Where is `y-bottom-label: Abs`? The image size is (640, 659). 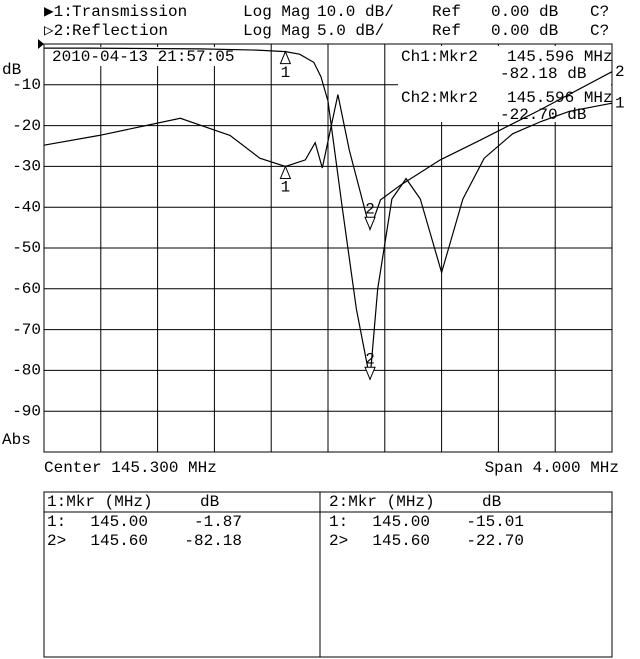 y-bottom-label: Abs is located at coordinates (16, 440).